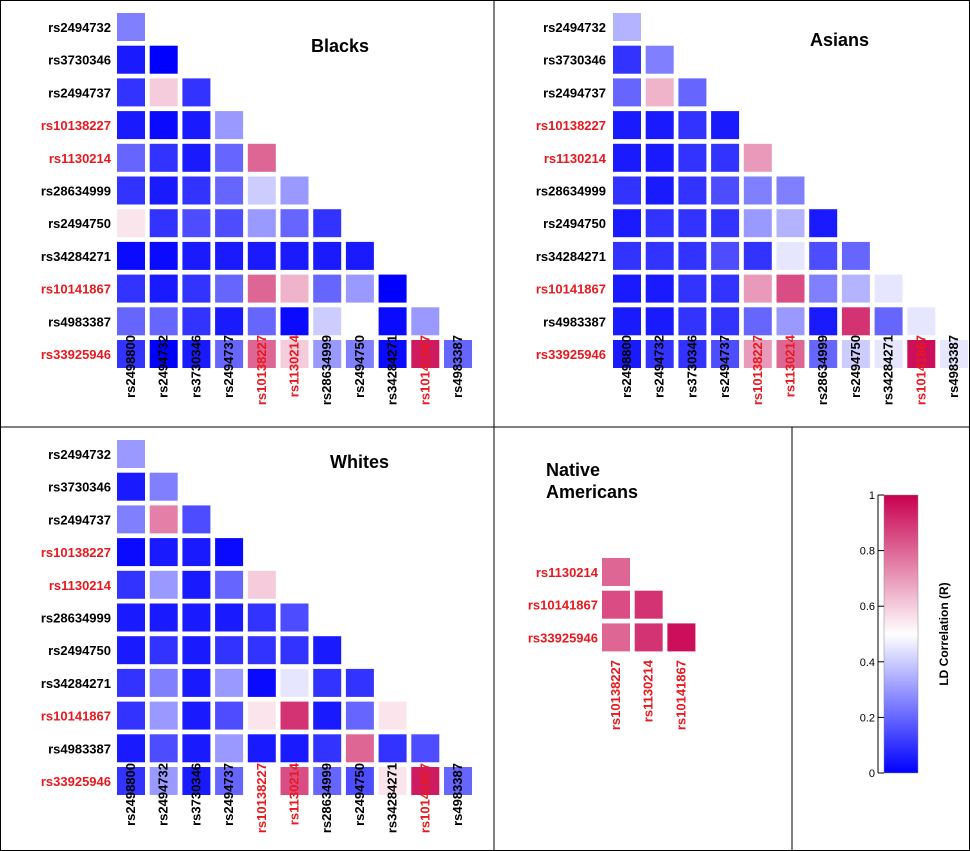  Describe the element at coordinates (920, 370) in the screenshot. I see `column-label: rs10141867` at that location.